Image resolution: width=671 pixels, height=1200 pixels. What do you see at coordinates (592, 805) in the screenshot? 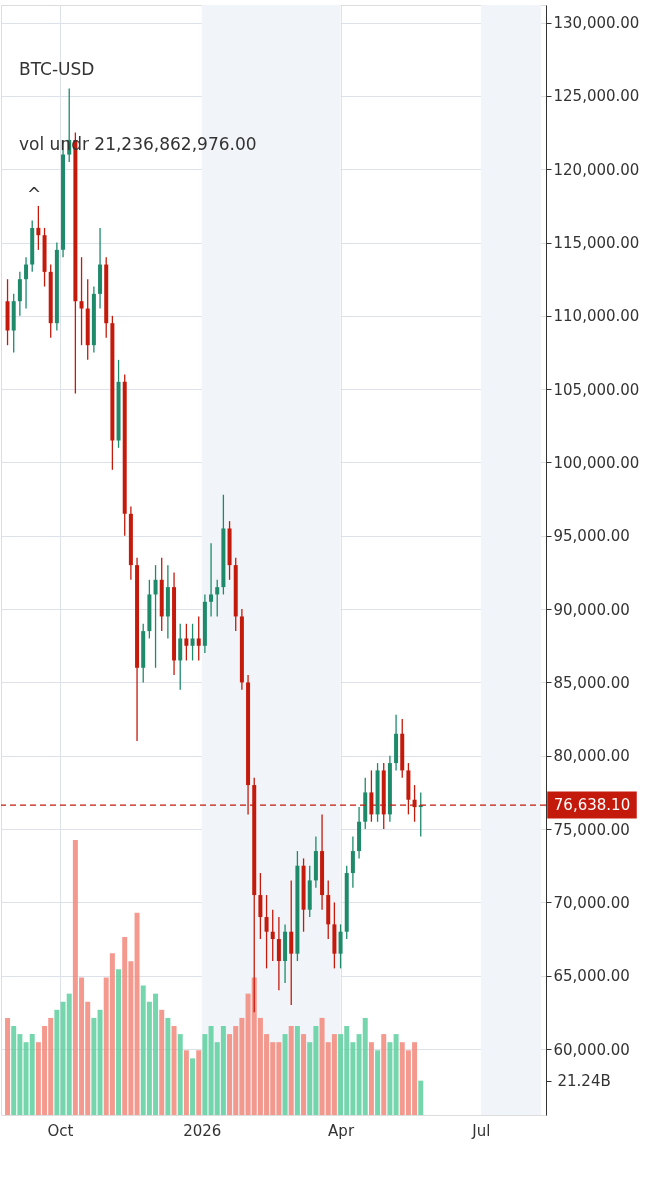
I see `ref-line-label: 76,638.10` at bounding box center [592, 805].